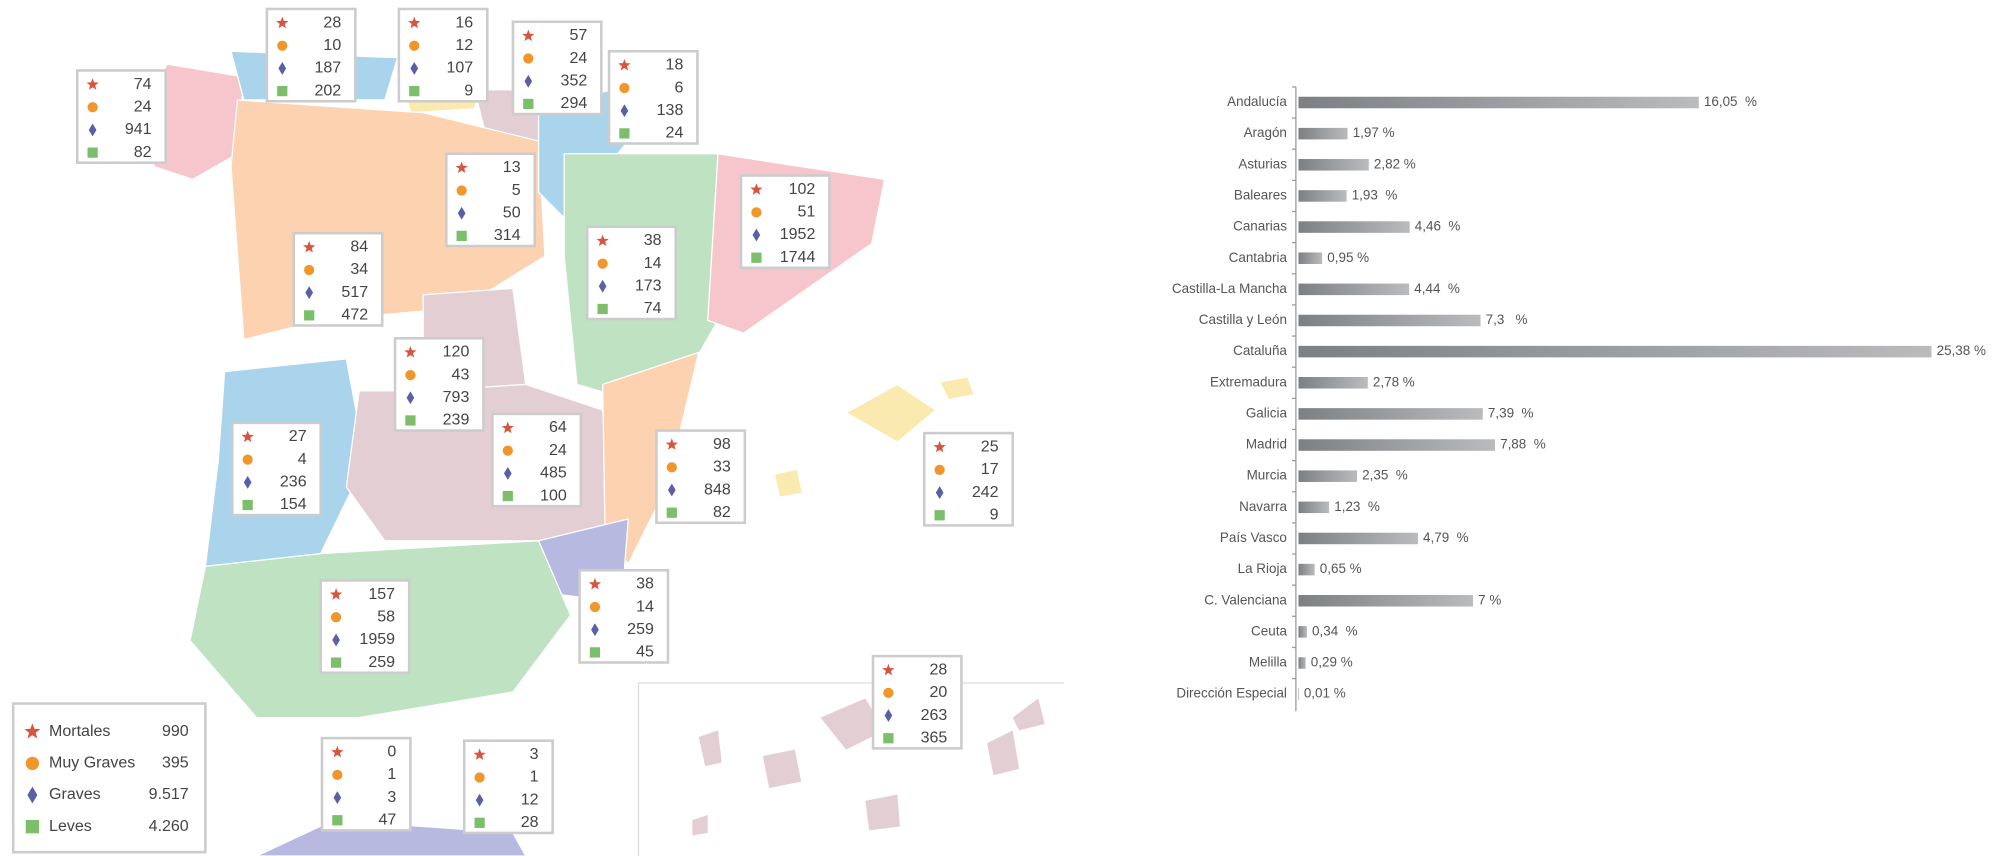 This screenshot has width=2010, height=856. Describe the element at coordinates (534, 777) in the screenshot. I see `stat-value: 1` at that location.